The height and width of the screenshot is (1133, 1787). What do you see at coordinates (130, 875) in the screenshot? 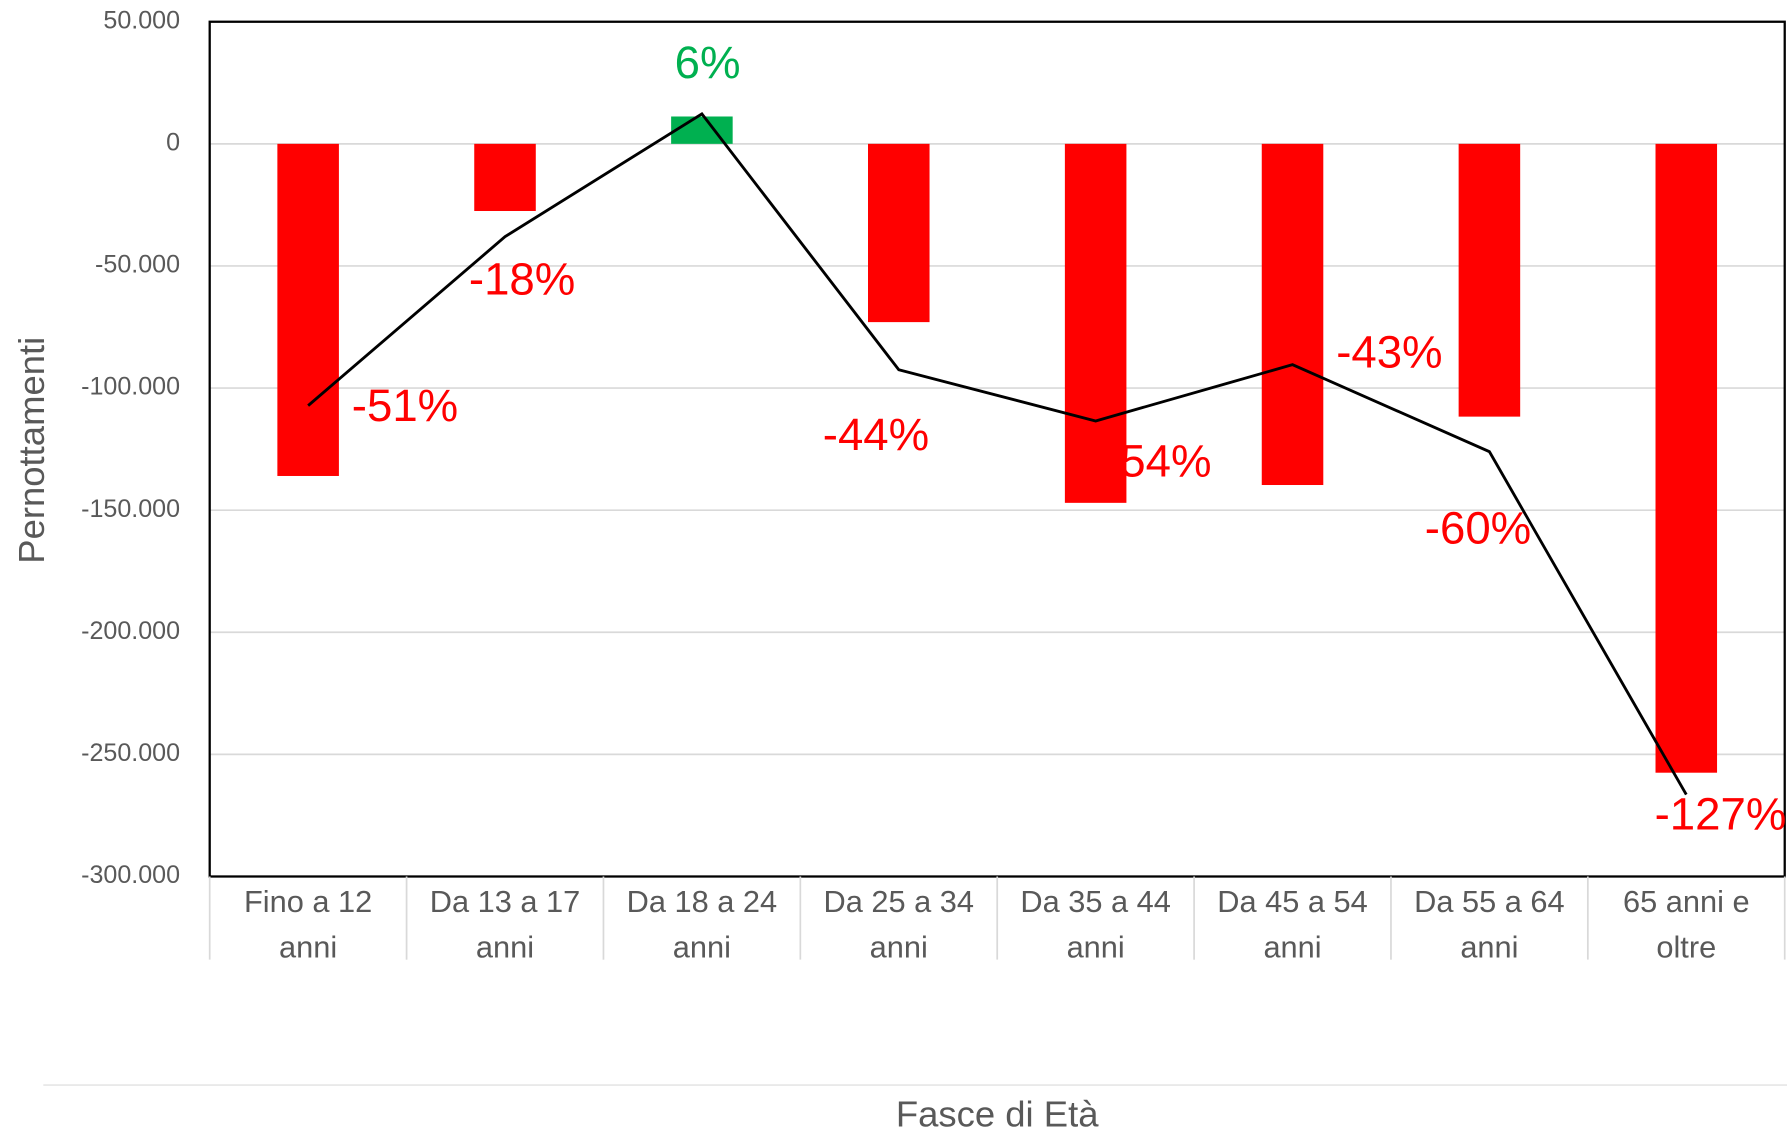
I see `y-tick-label: -300.000` at bounding box center [130, 875].